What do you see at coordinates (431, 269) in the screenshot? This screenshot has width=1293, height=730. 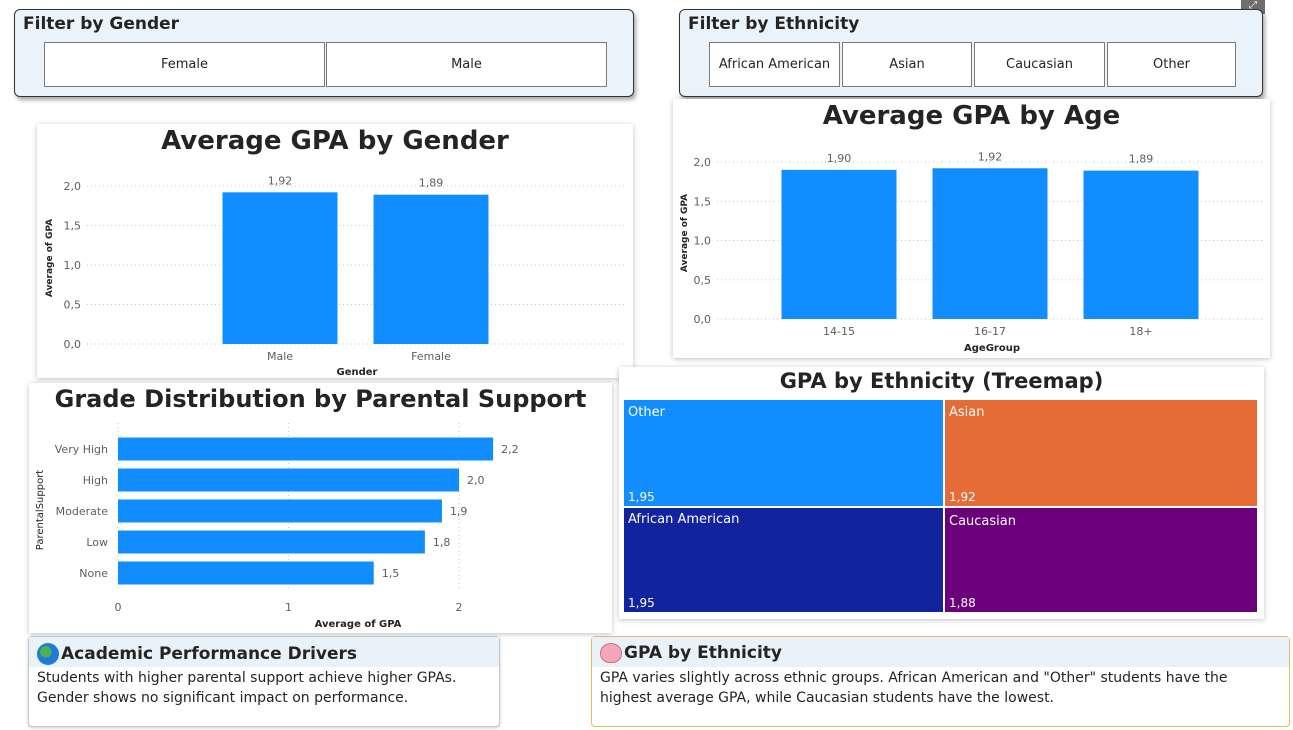 I see `bar-female` at bounding box center [431, 269].